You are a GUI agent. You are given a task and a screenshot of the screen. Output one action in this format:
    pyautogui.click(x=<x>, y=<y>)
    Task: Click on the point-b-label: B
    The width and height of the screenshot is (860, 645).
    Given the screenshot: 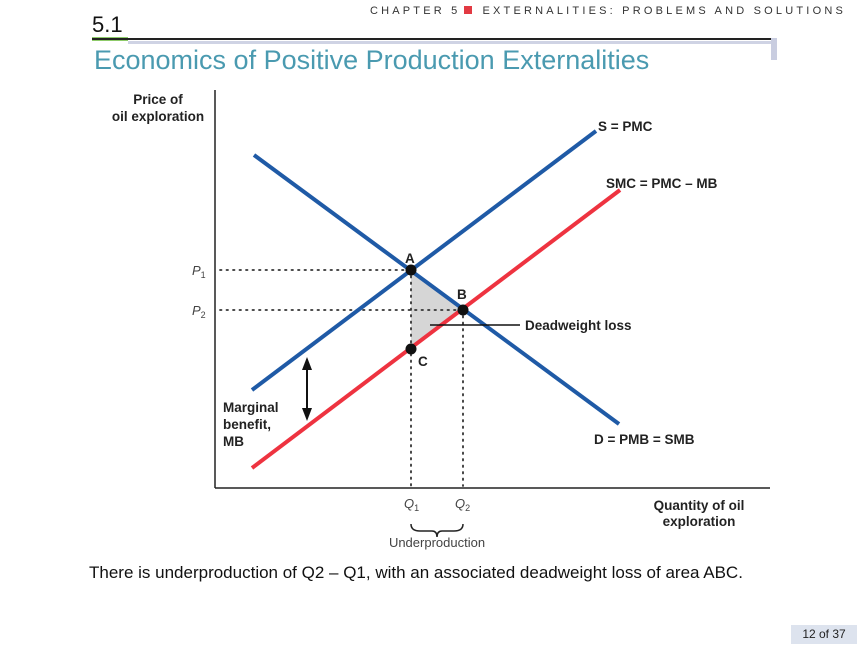 What is the action you would take?
    pyautogui.click(x=462, y=294)
    